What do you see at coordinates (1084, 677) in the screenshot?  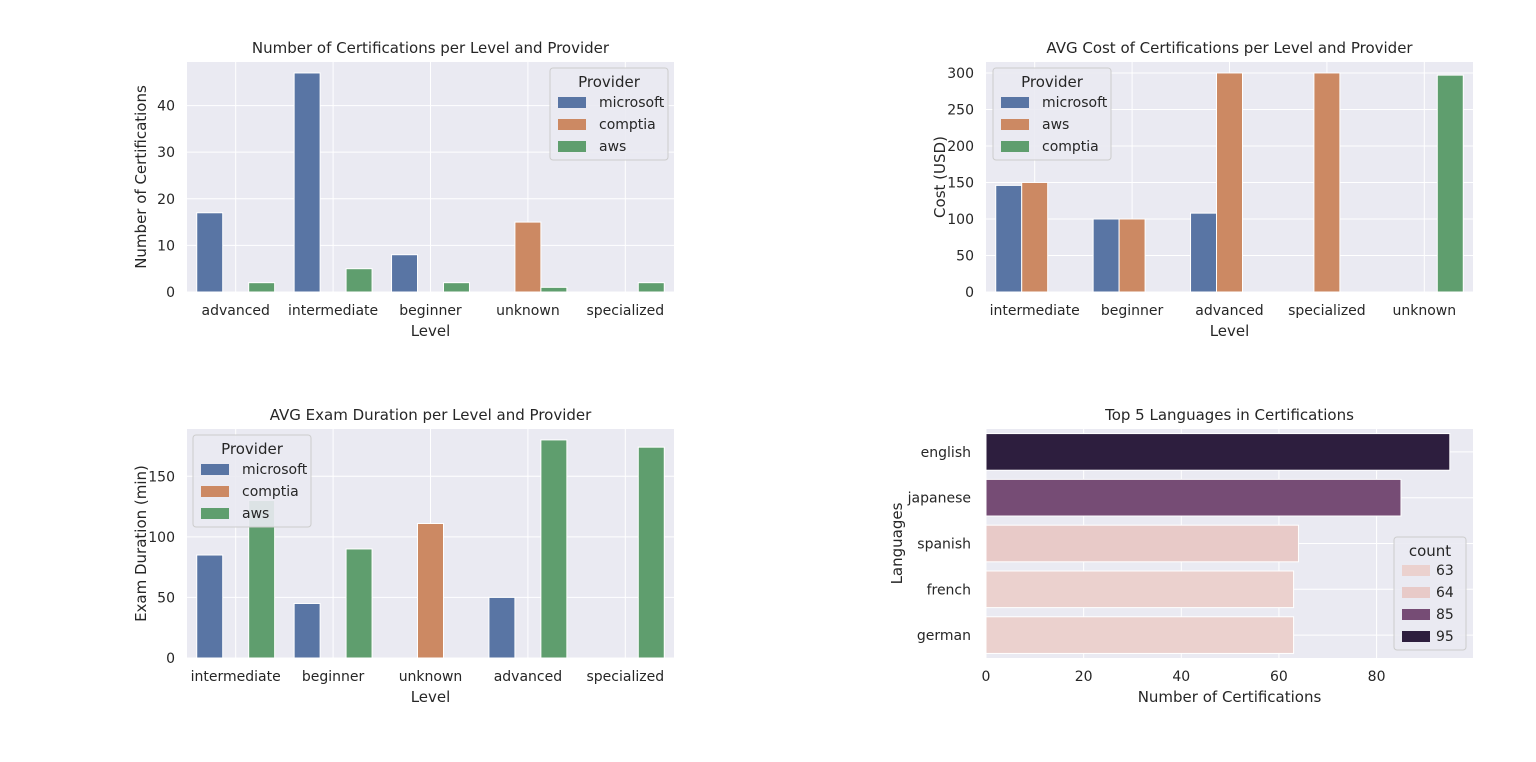 I see `x-tick-label: 20` at bounding box center [1084, 677].